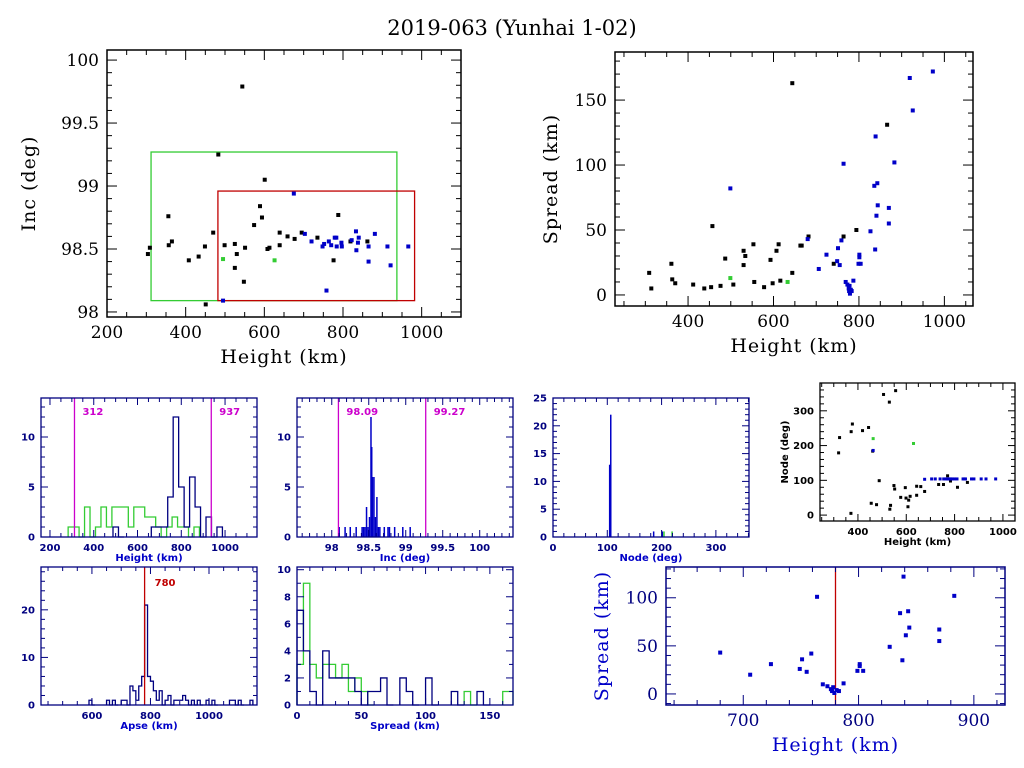 The width and height of the screenshot is (1024, 768). Describe the element at coordinates (368, 548) in the screenshot. I see `x-tick-label: 98.5` at that location.